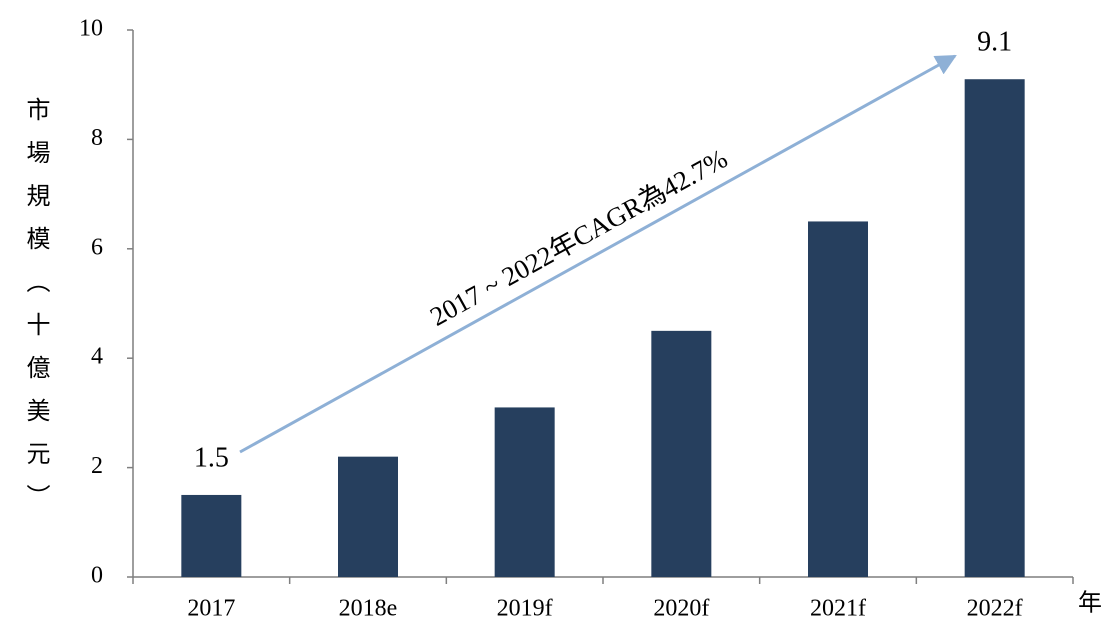 The width and height of the screenshot is (1105, 642). Describe the element at coordinates (97, 138) in the screenshot. I see `y-tick-label: 8` at that location.